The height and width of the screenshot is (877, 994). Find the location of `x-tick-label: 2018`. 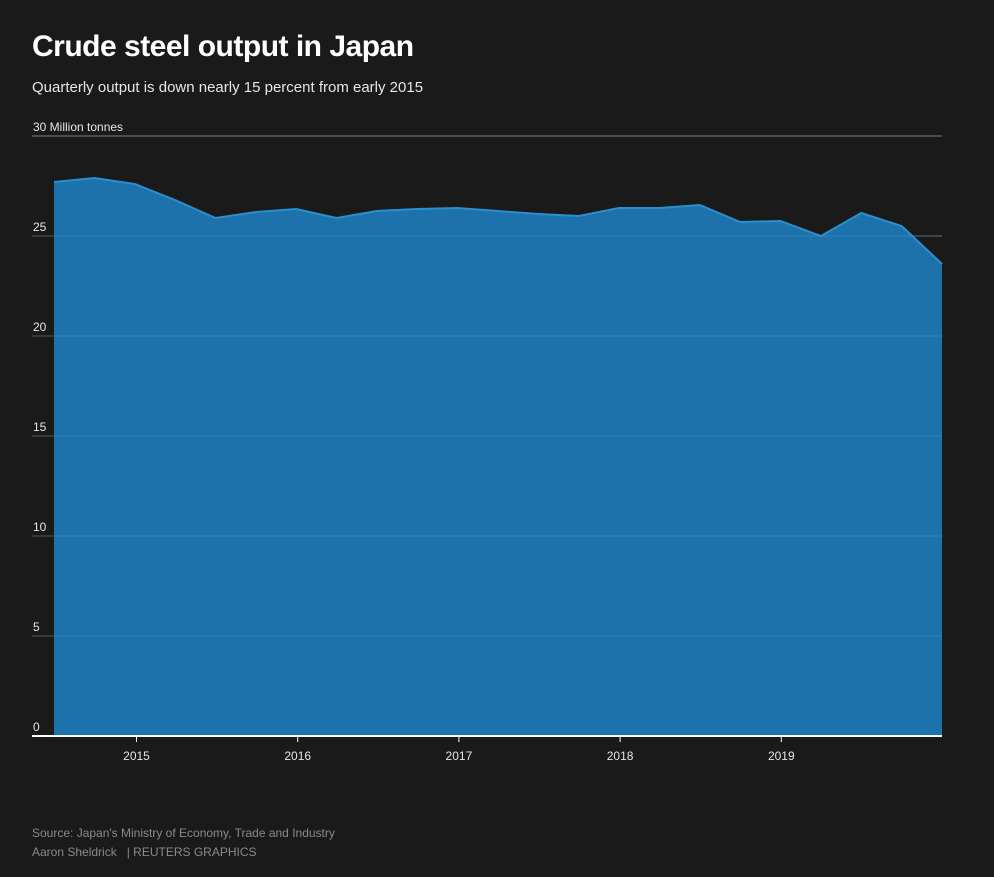

x-tick-label: 2018 is located at coordinates (620, 756).